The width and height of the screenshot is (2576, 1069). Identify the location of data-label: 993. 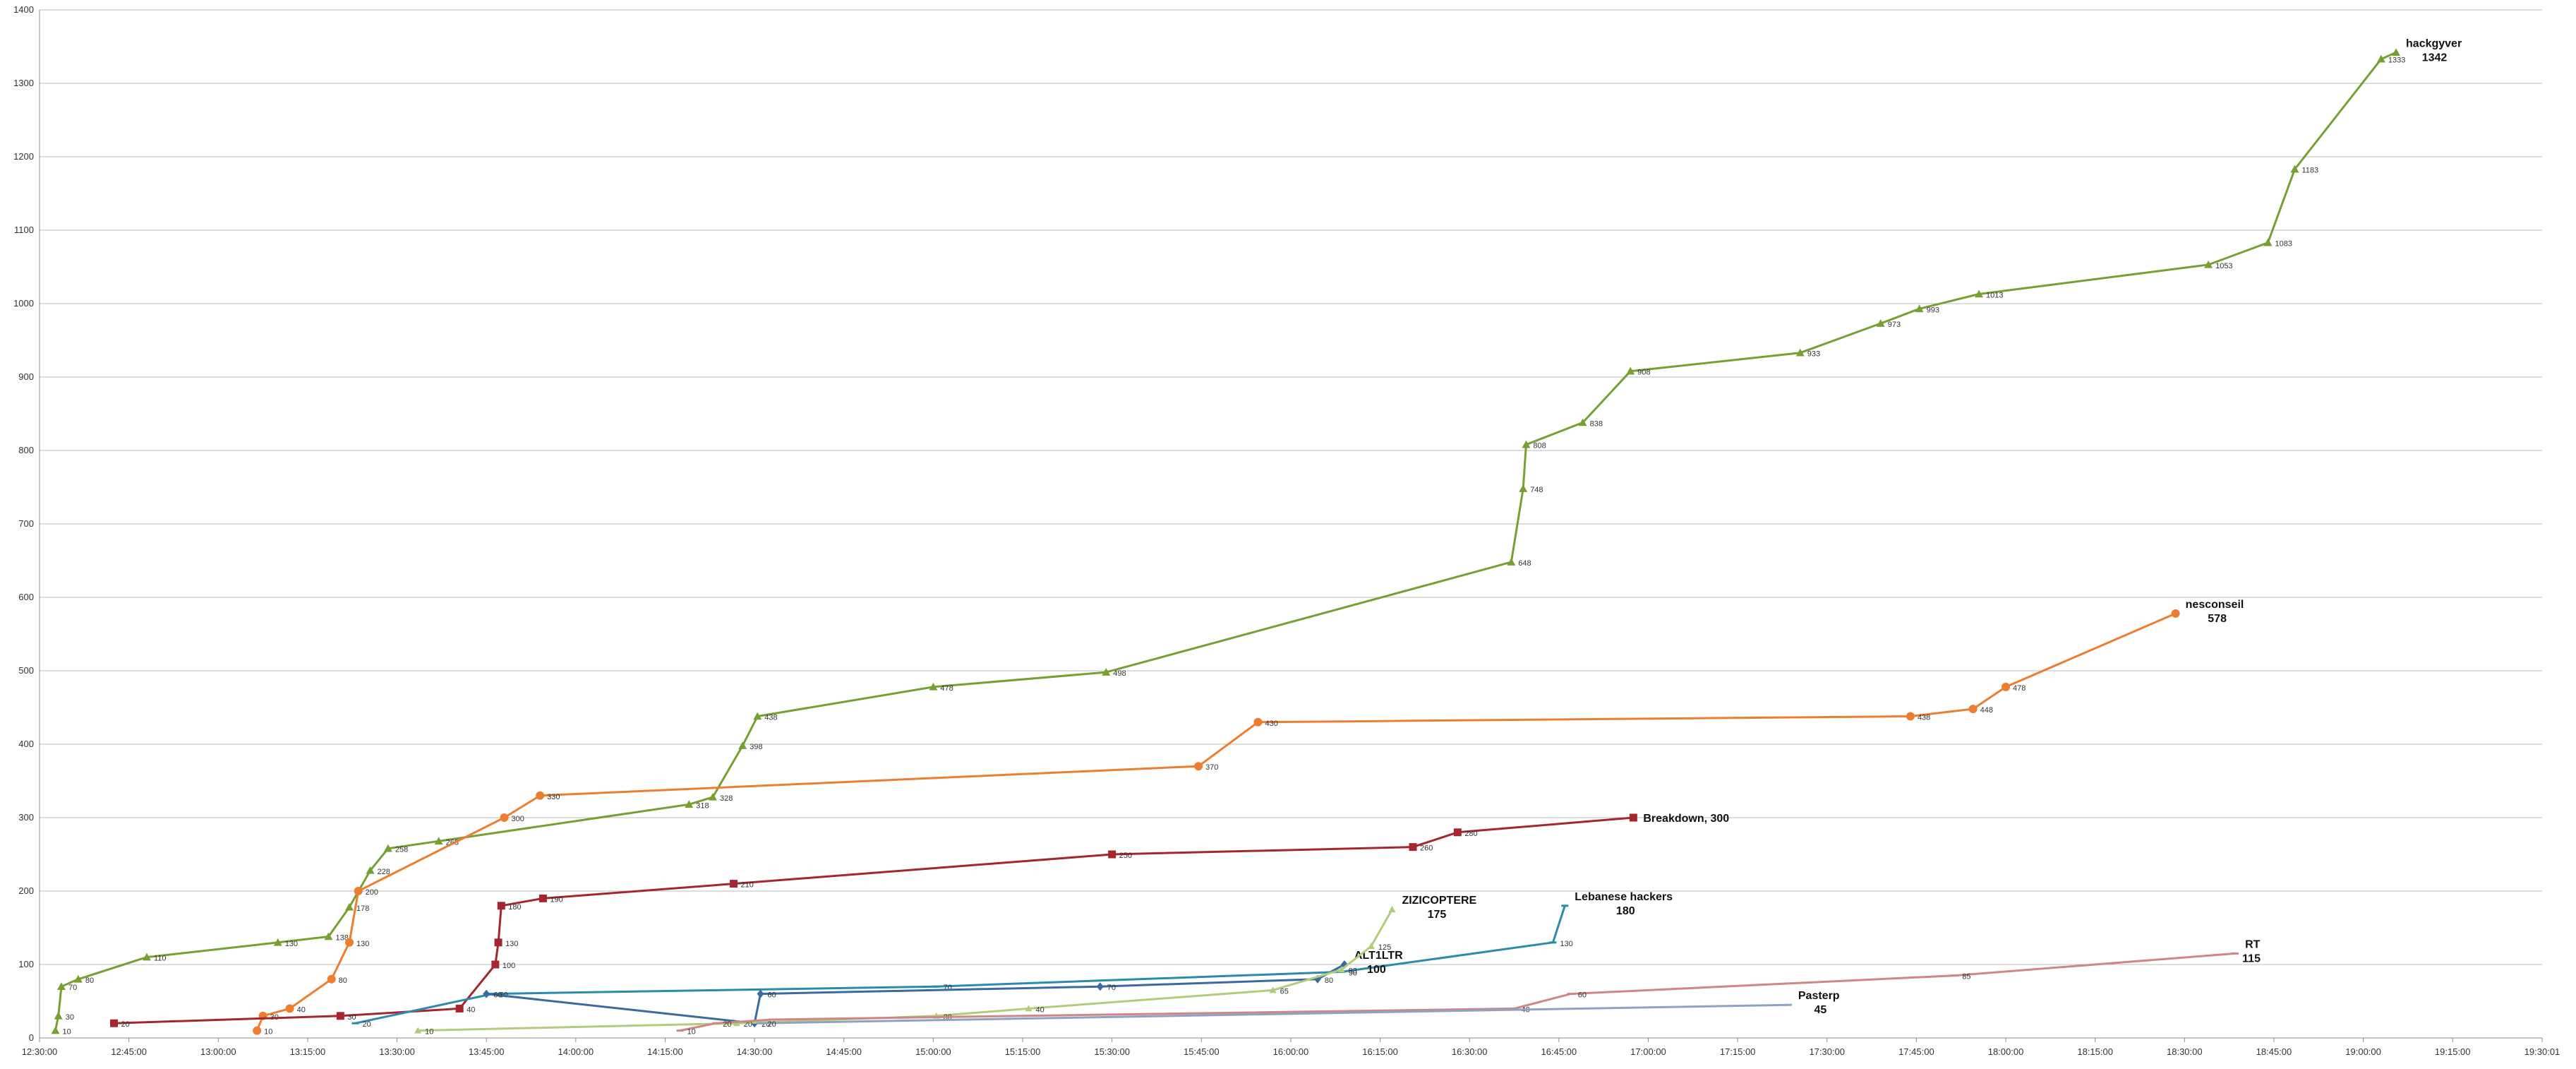
(1933, 310).